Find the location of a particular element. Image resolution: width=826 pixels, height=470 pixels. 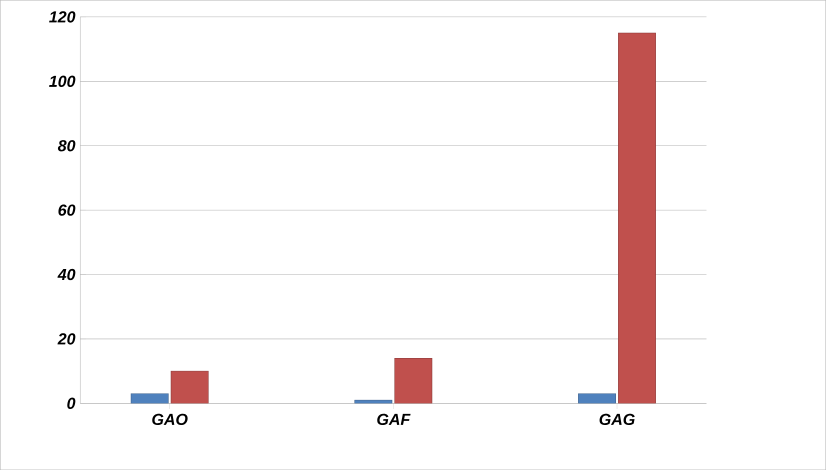

y-tick-label: 100 is located at coordinates (62, 81).